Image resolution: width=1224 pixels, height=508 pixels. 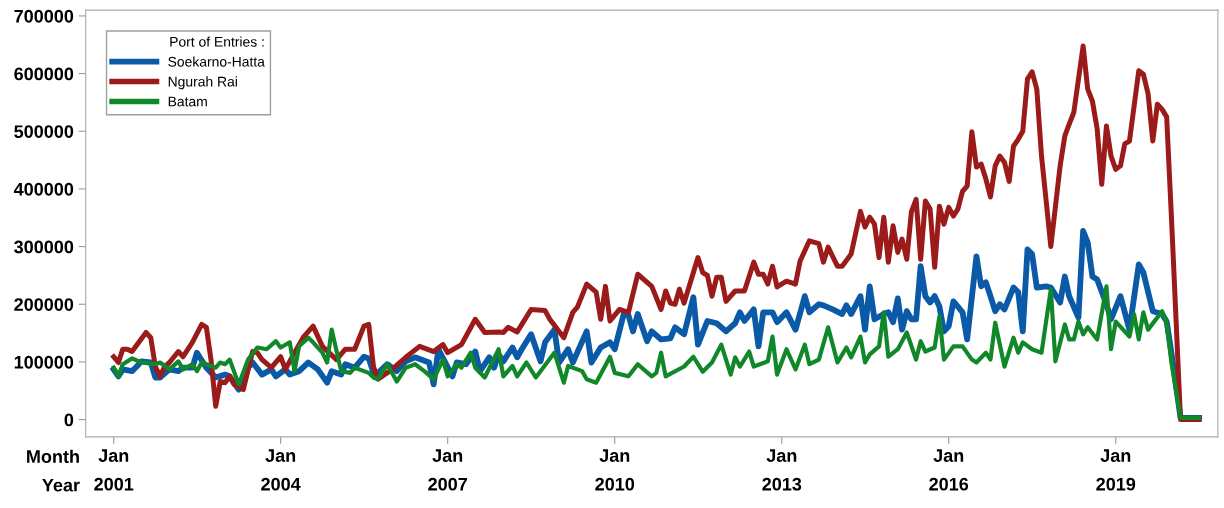 I want to click on y-tick-label: 200000, so click(x=44, y=304).